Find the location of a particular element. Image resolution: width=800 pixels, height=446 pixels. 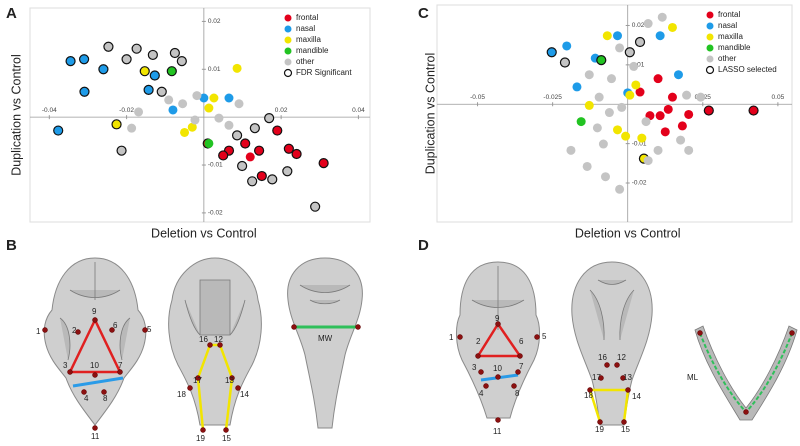

landmark-label: 12 is located at coordinates (621, 357).